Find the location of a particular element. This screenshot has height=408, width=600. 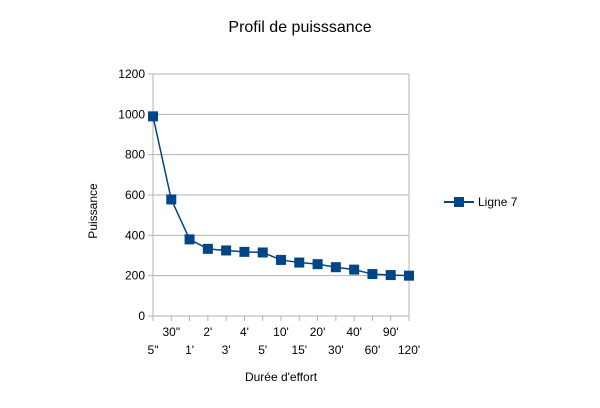

y-tick-label: 600 is located at coordinates (135, 195).